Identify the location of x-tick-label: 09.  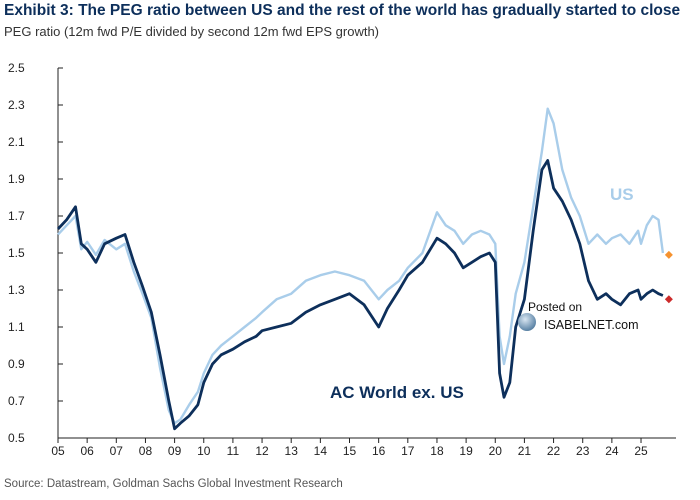
(175, 451).